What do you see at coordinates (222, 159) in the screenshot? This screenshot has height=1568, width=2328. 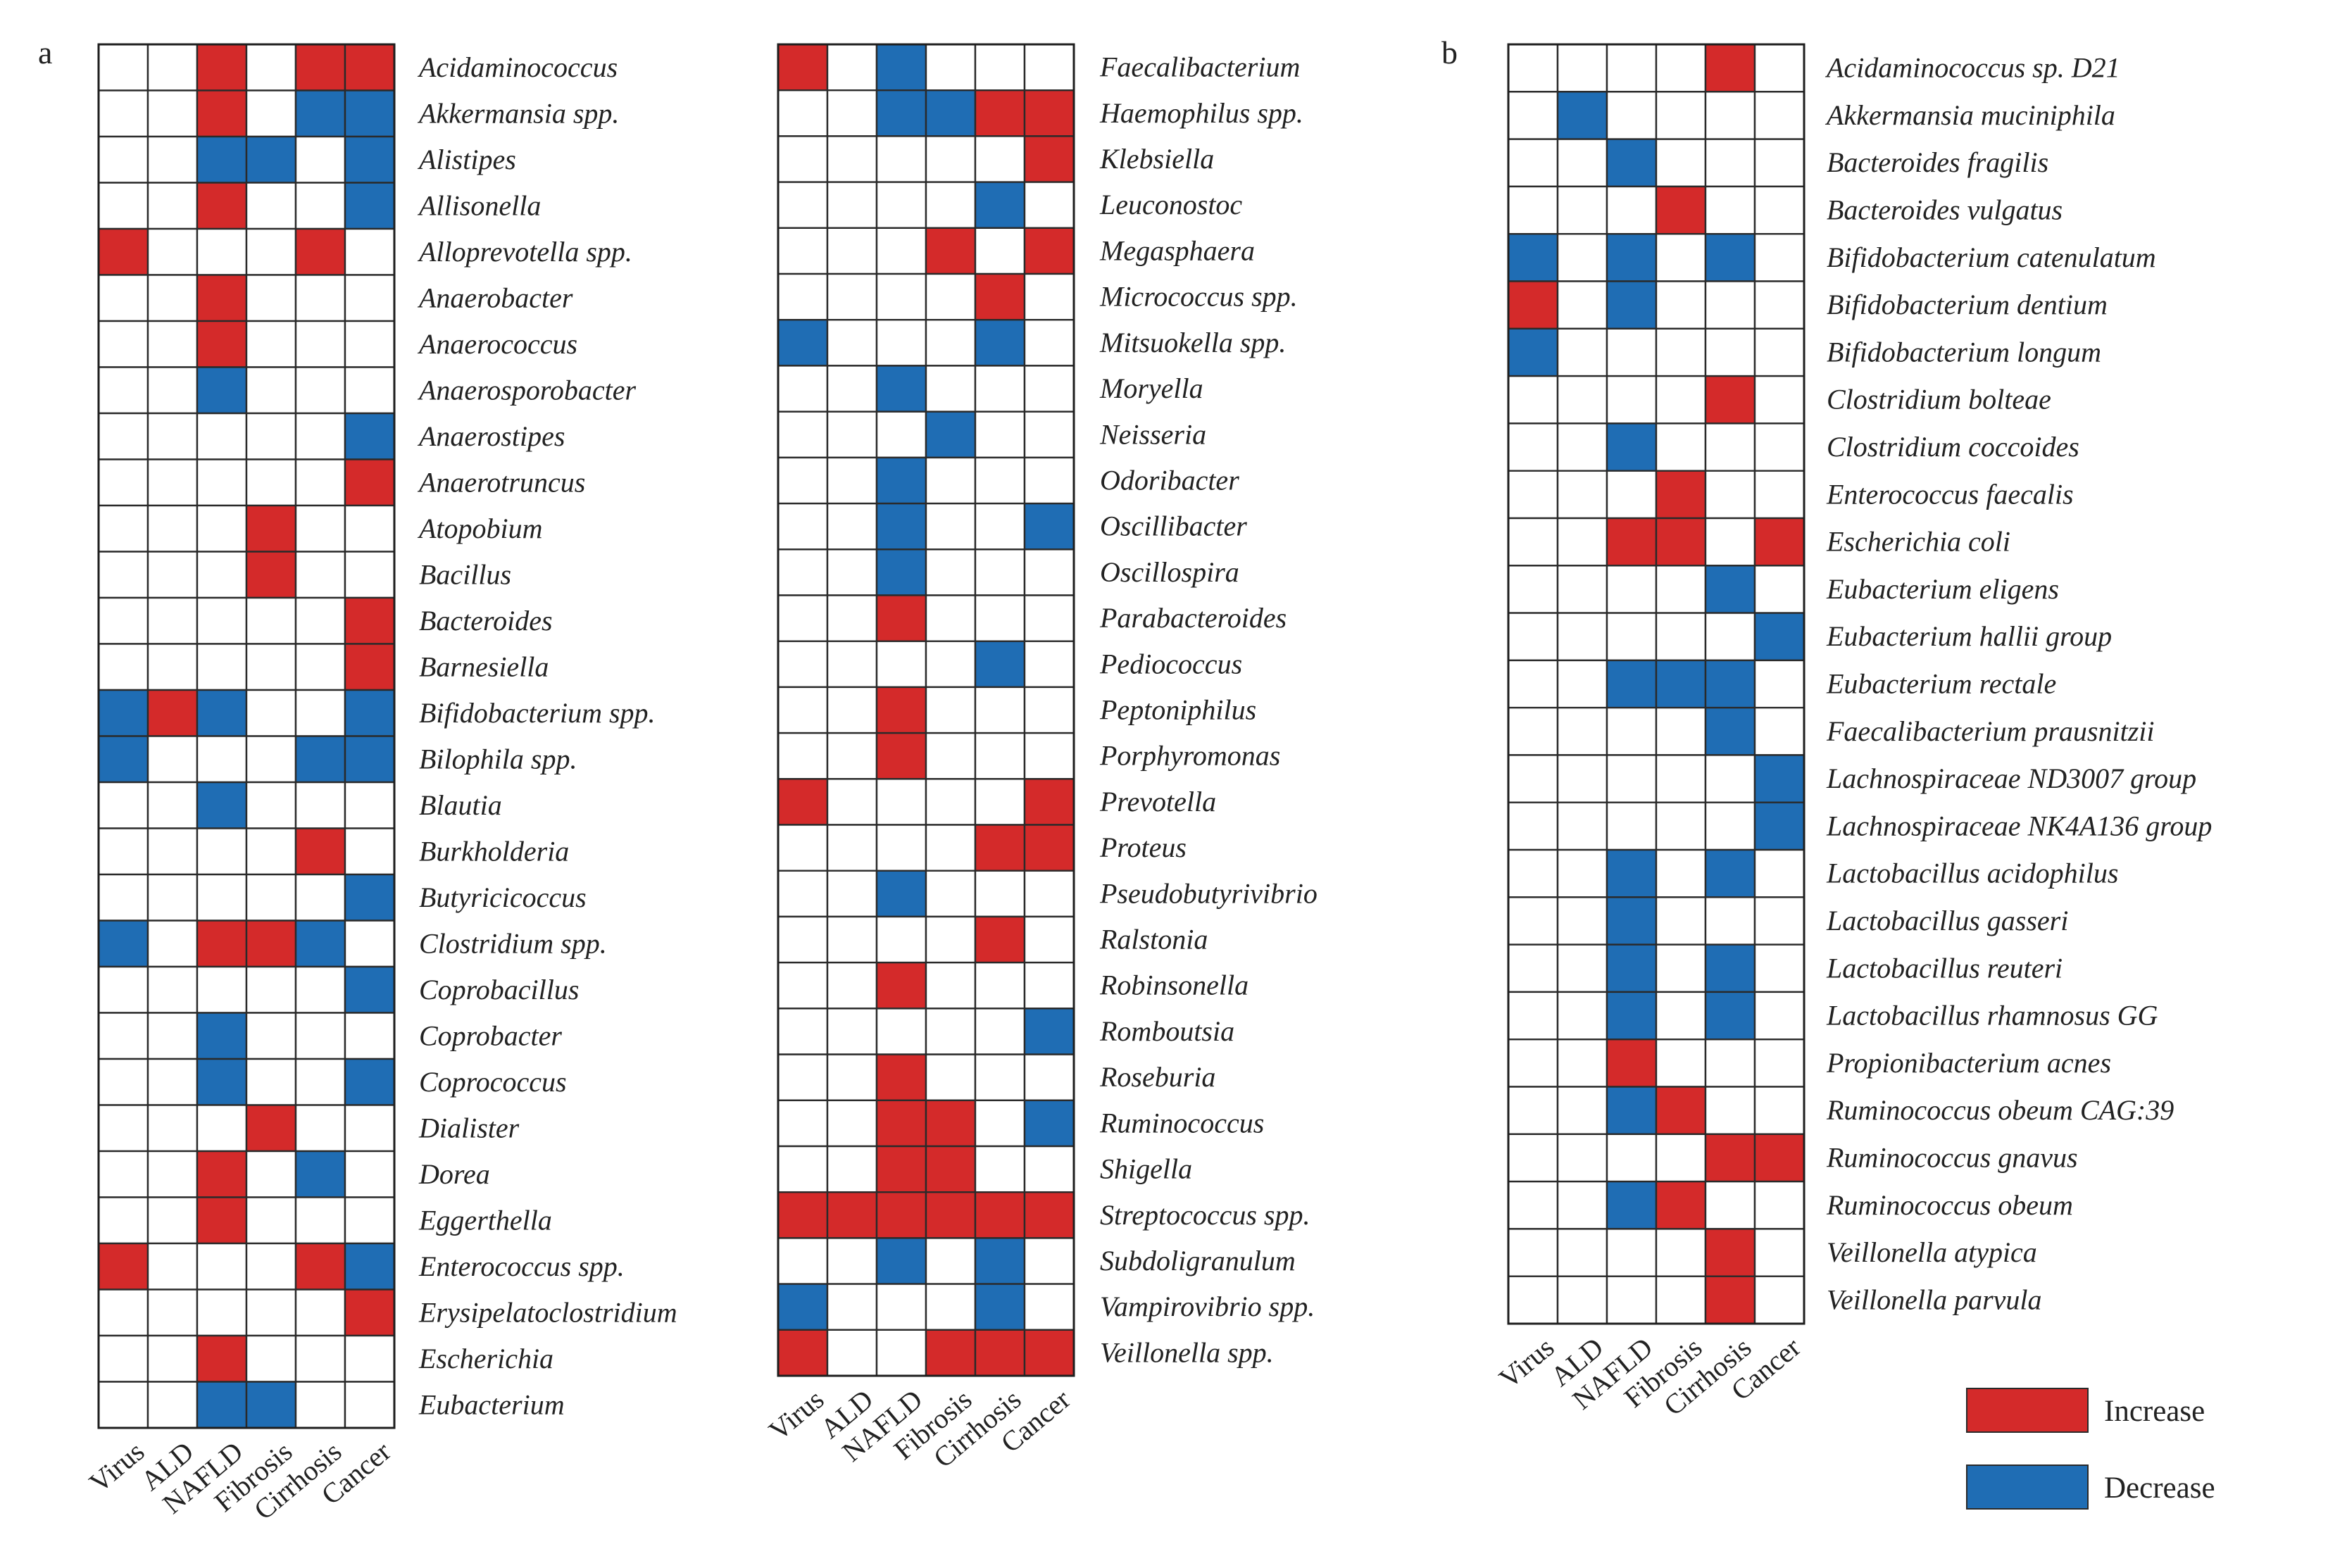 I see `cell-a1-r2-c2` at bounding box center [222, 159].